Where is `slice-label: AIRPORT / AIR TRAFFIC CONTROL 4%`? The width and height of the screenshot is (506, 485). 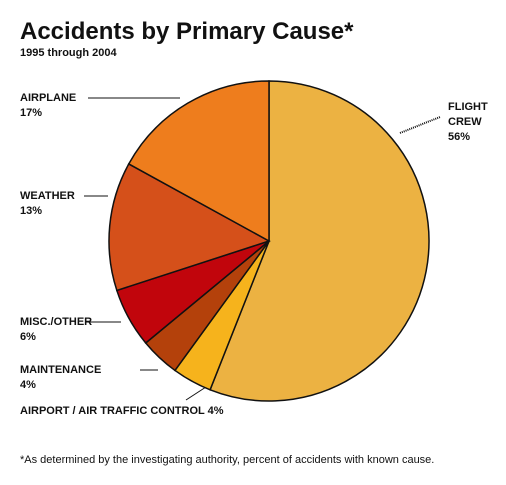 slice-label: AIRPORT / AIR TRAFFIC CONTROL 4% is located at coordinates (122, 411).